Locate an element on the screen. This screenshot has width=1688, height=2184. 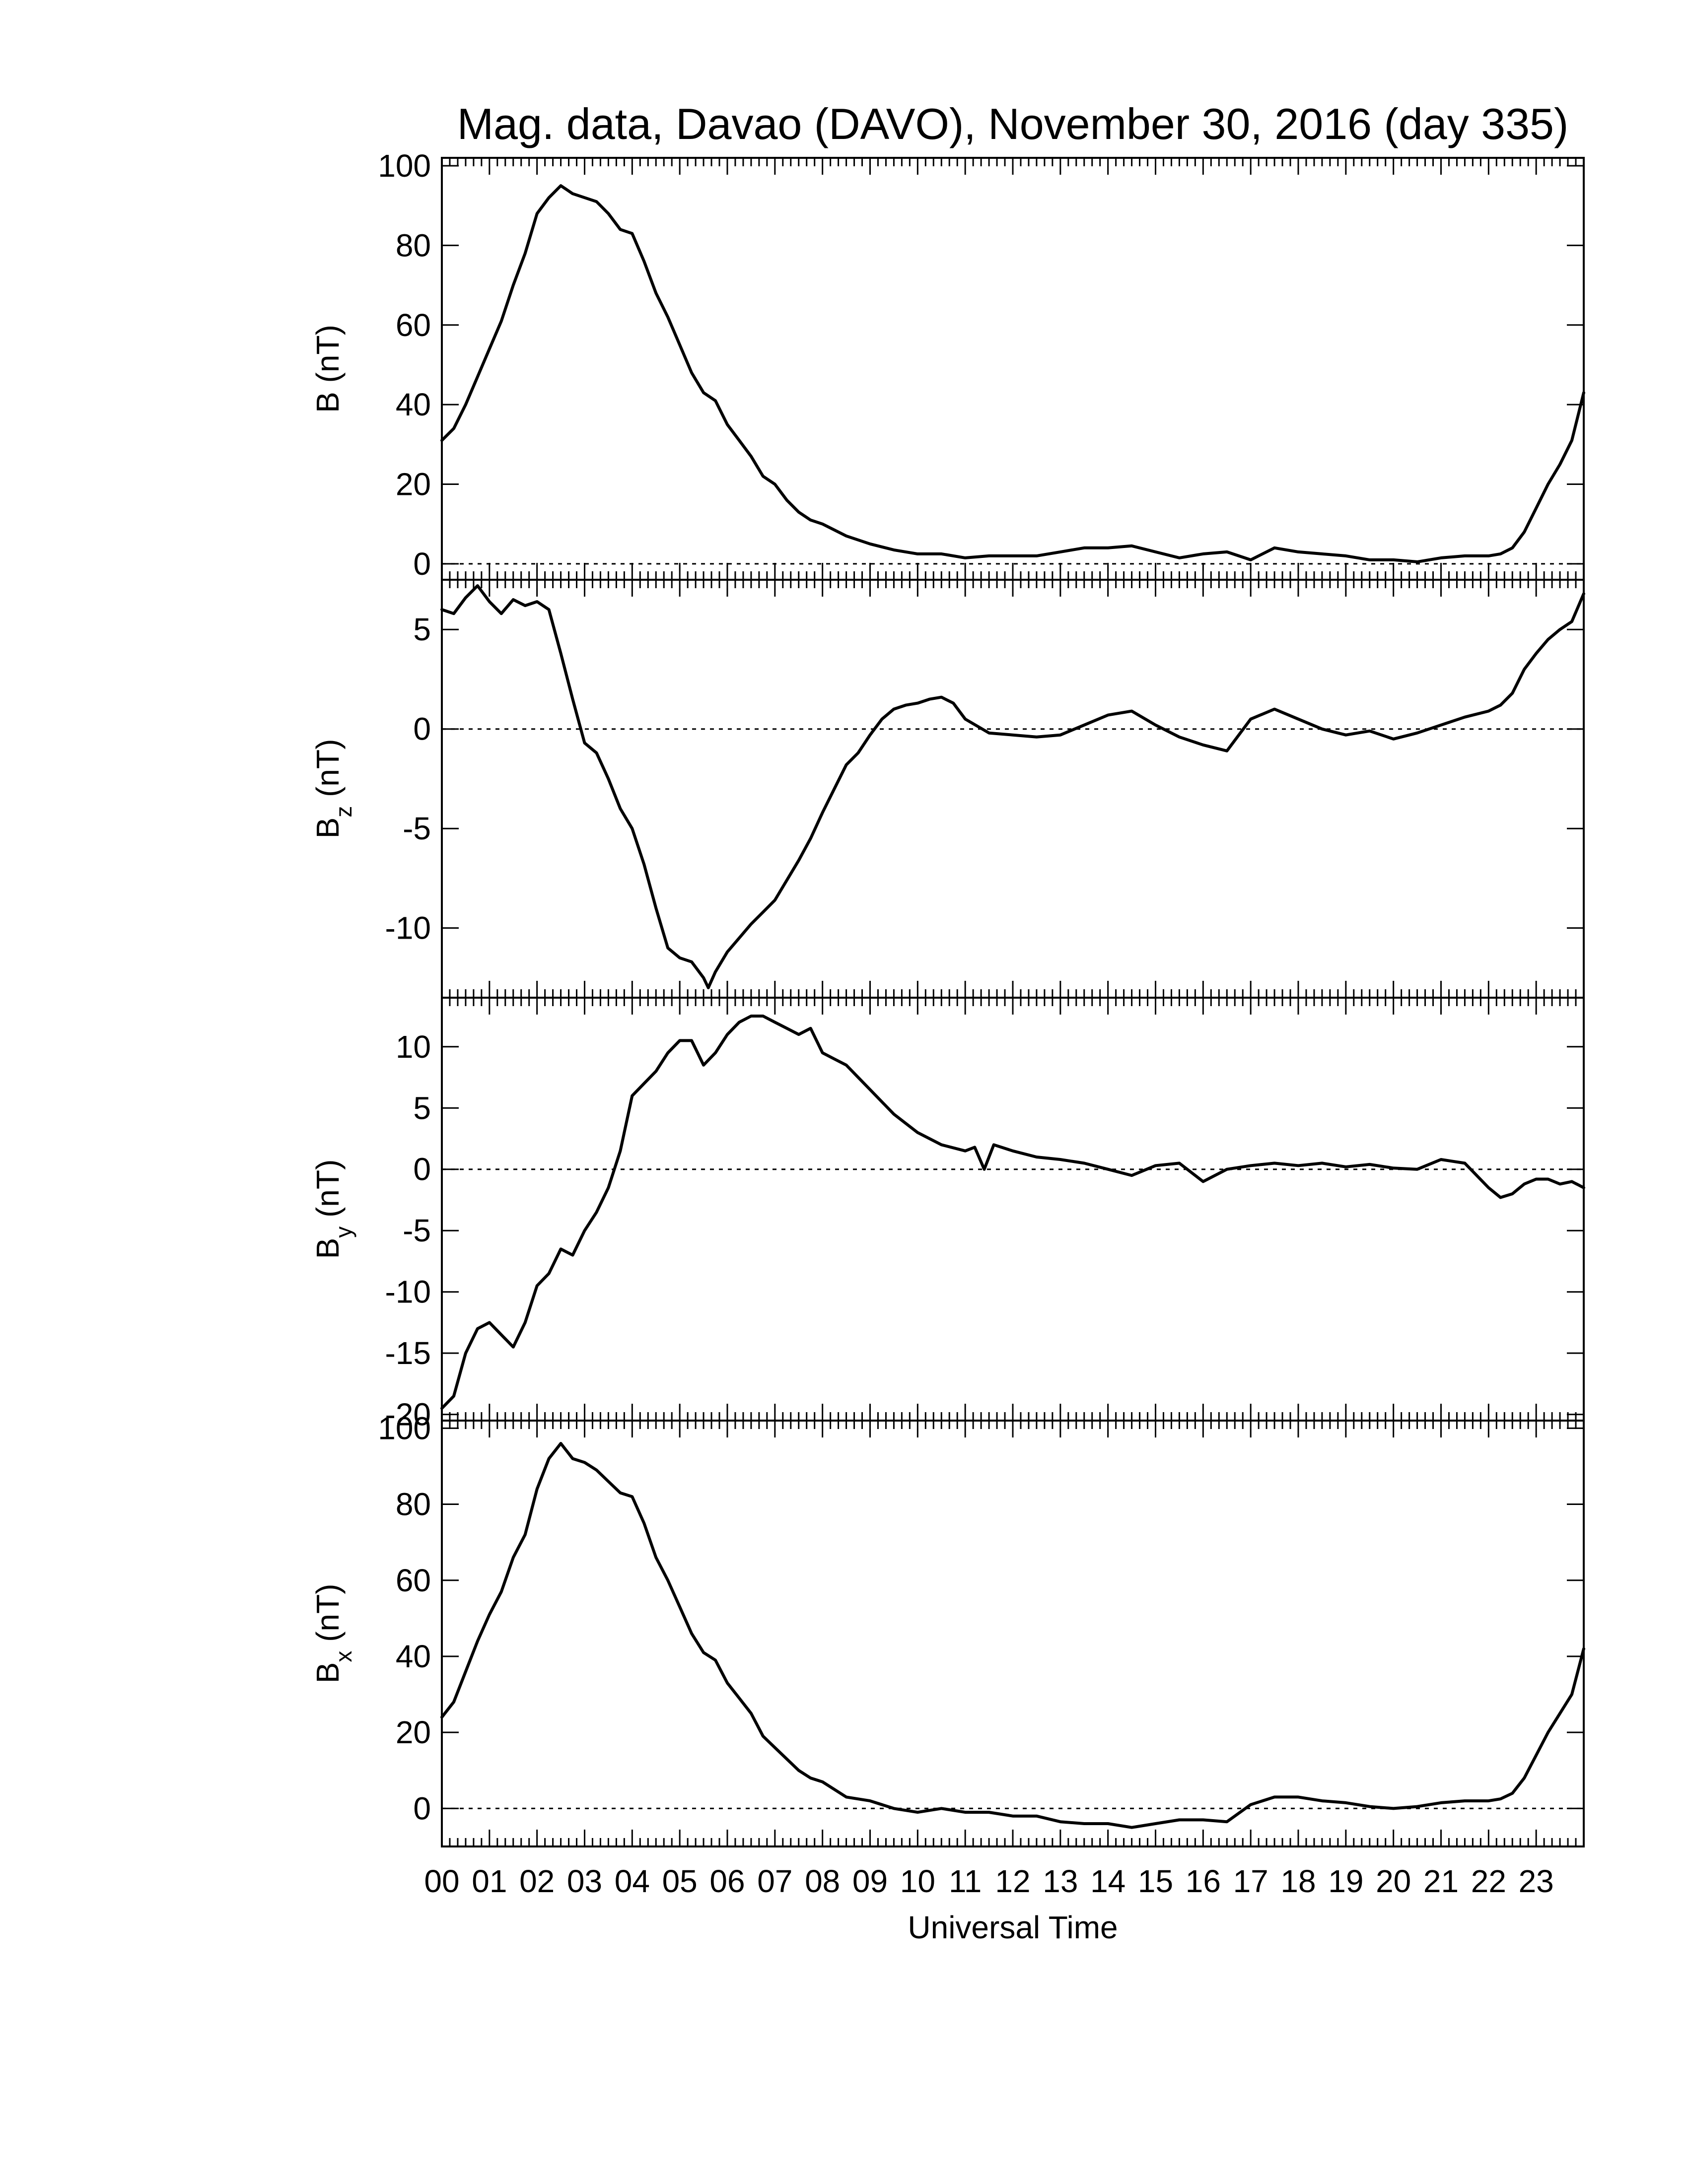
x-tick-label: 05 is located at coordinates (680, 1881).